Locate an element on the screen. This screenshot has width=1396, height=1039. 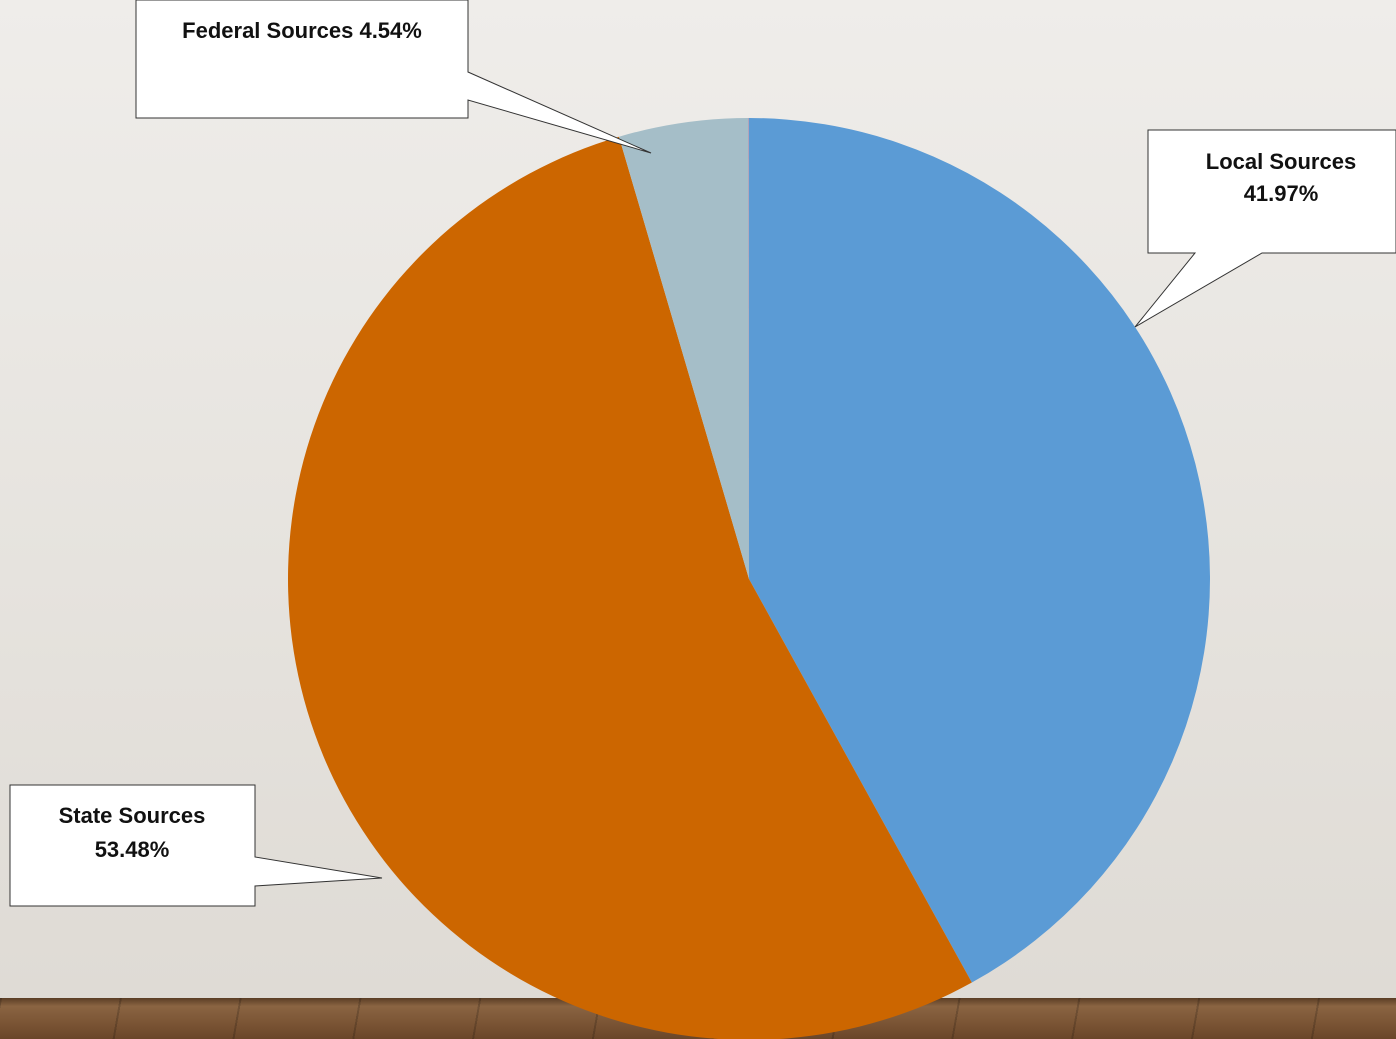
callout-state: State Sources 53.48% is located at coordinates (196, 845).